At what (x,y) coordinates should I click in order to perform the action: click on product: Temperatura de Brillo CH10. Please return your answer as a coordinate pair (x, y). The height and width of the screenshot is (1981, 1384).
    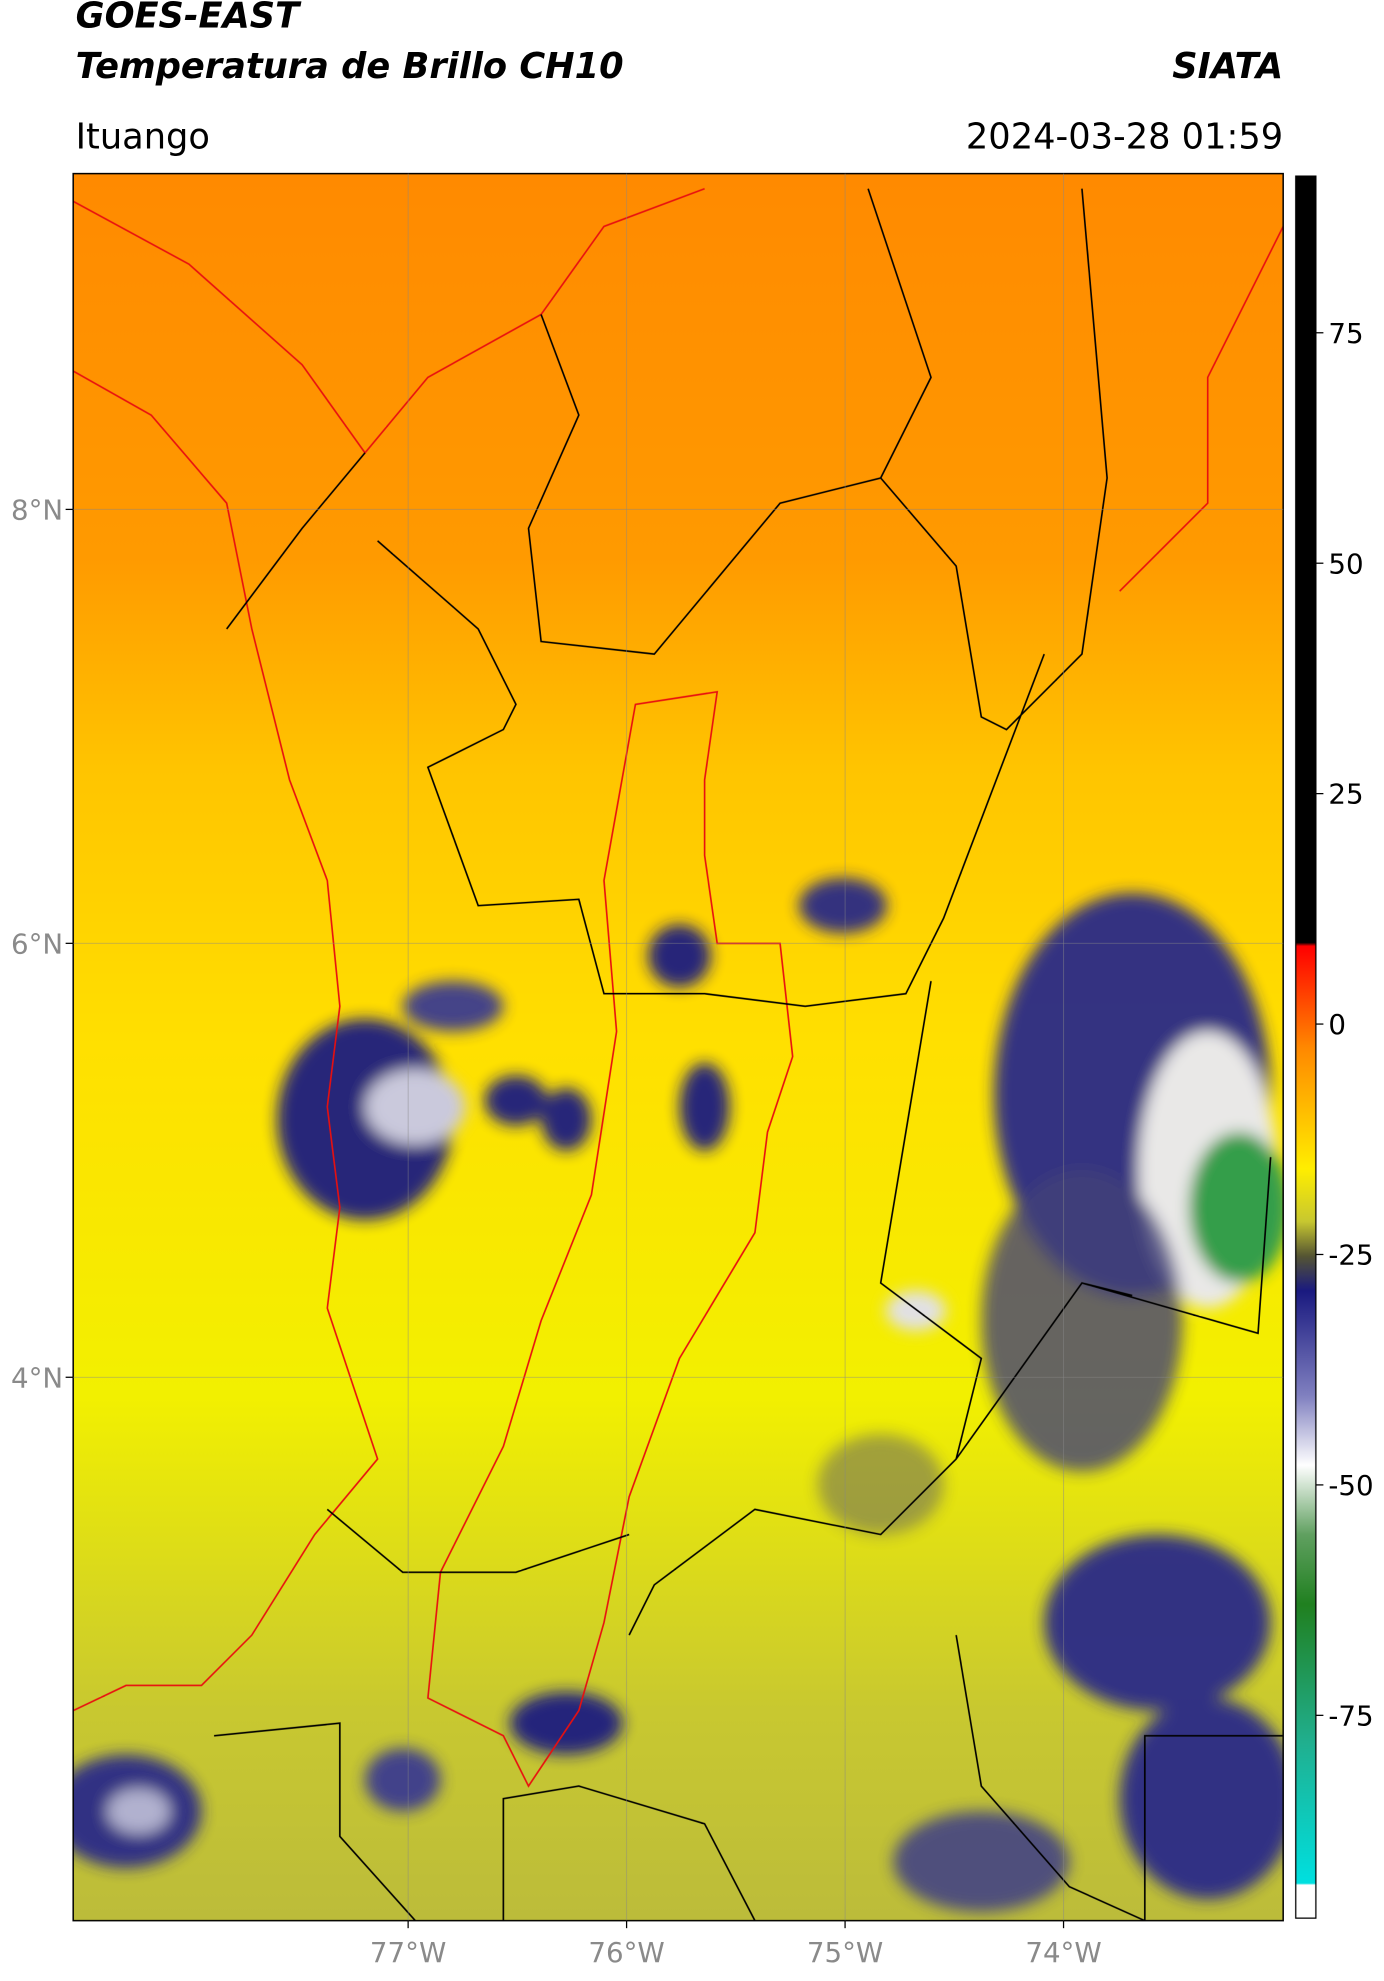
    Looking at the image, I should click on (350, 66).